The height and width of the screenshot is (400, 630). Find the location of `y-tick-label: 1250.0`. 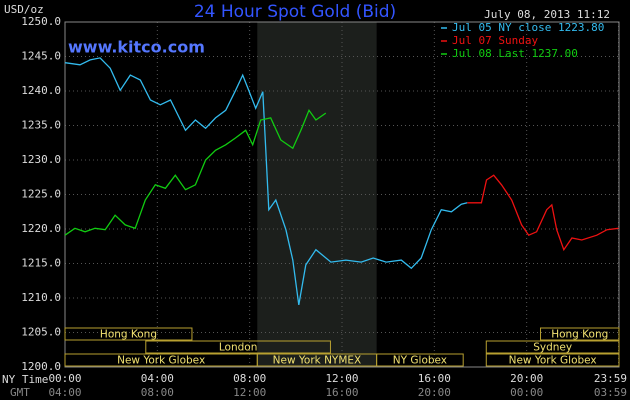

y-tick-label: 1250.0 is located at coordinates (41, 21).